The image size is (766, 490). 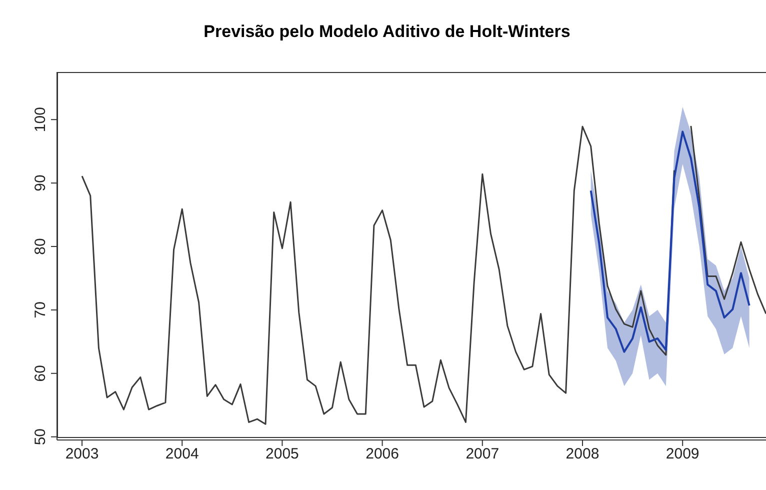 I want to click on y-tick-label: 90, so click(x=40, y=183).